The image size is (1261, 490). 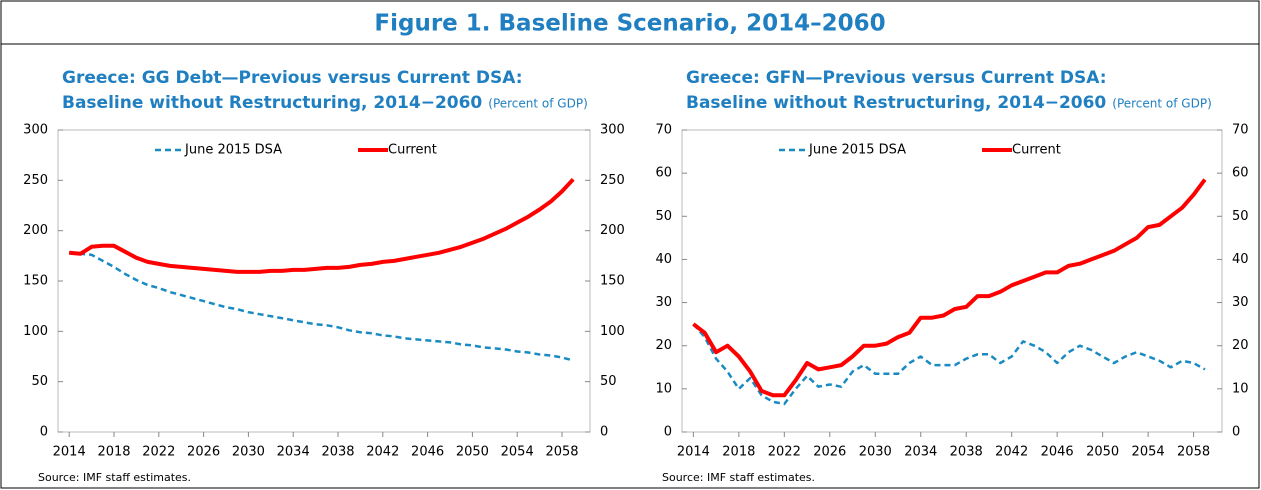 What do you see at coordinates (1240, 259) in the screenshot?
I see `y2-tick-label: 40` at bounding box center [1240, 259].